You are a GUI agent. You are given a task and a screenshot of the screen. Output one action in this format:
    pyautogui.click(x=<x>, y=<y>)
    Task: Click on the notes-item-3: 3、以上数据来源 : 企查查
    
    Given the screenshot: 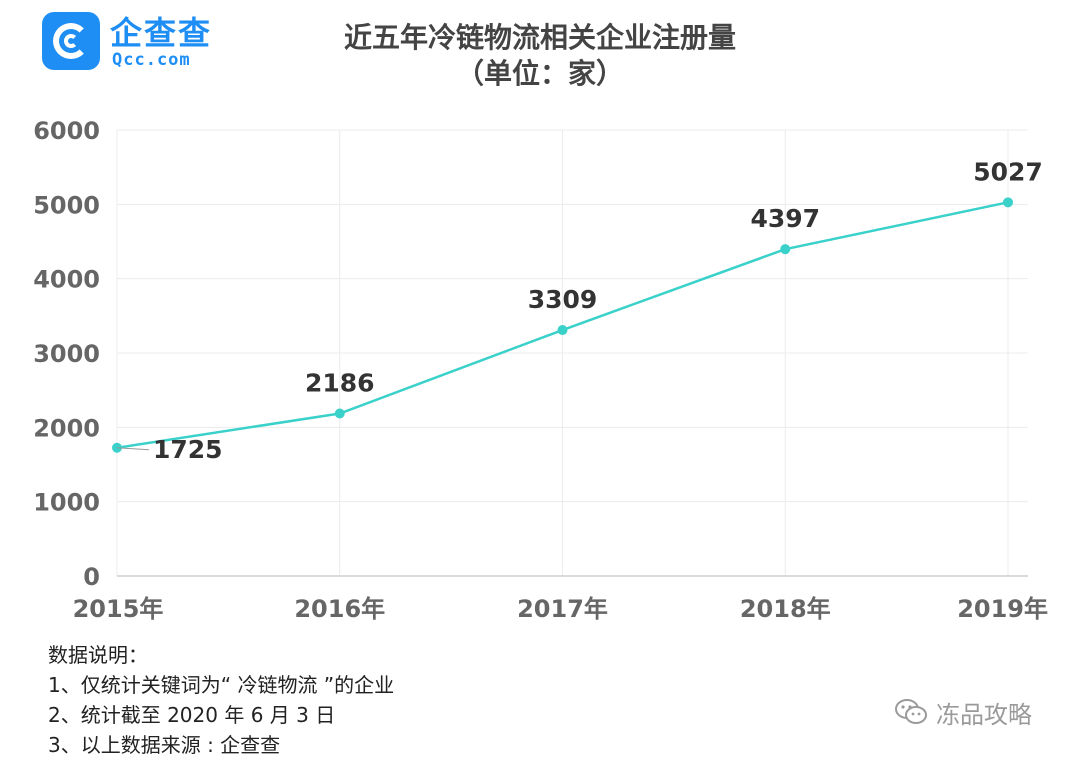 What is the action you would take?
    pyautogui.click(x=164, y=745)
    